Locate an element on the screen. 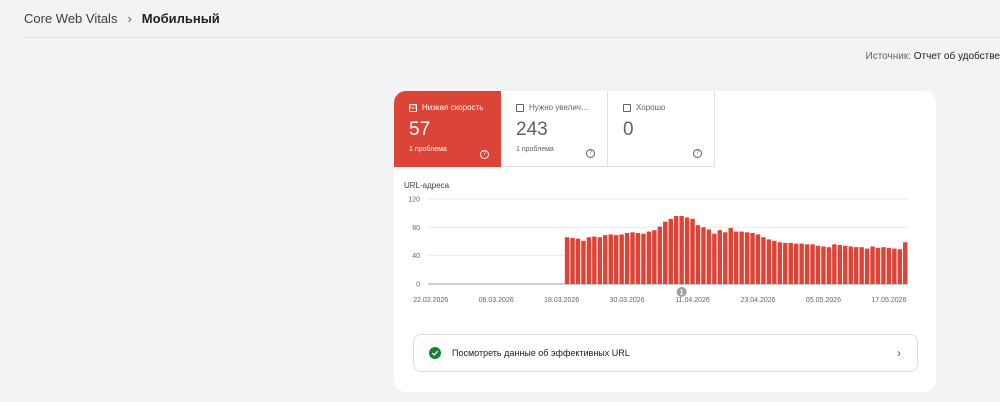 This screenshot has height=402, width=1000. tile-needs-improvement: Нужно увеличит... 243 1 проблема ? is located at coordinates (554, 129).